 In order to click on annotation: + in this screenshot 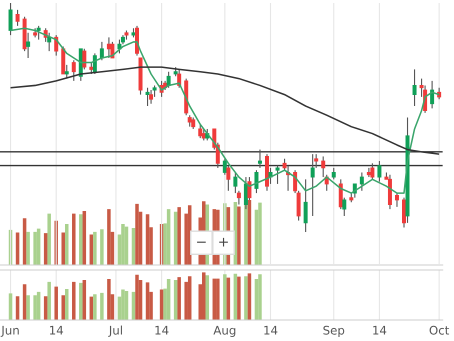, I will do `click(223, 242)`.